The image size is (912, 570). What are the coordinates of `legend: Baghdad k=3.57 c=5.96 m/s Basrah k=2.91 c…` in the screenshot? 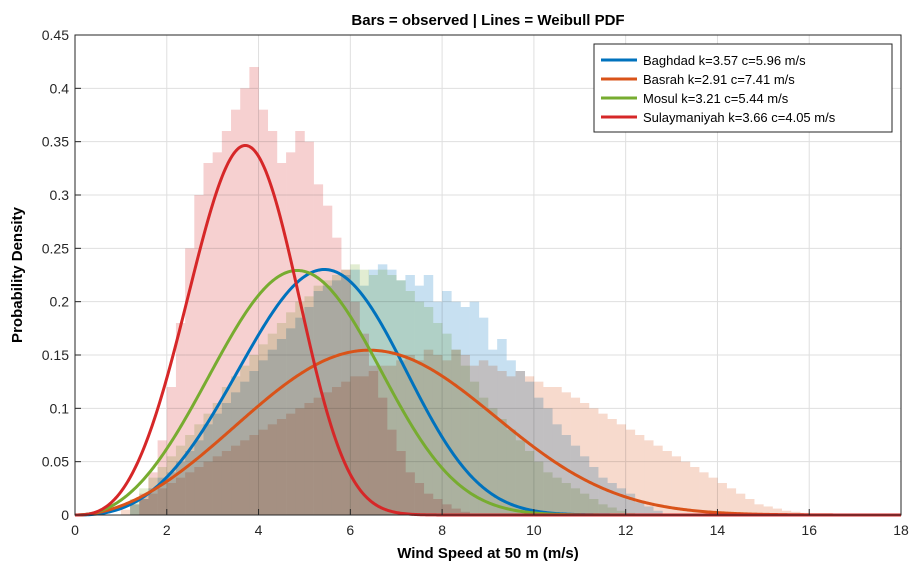 It's located at (743, 88).